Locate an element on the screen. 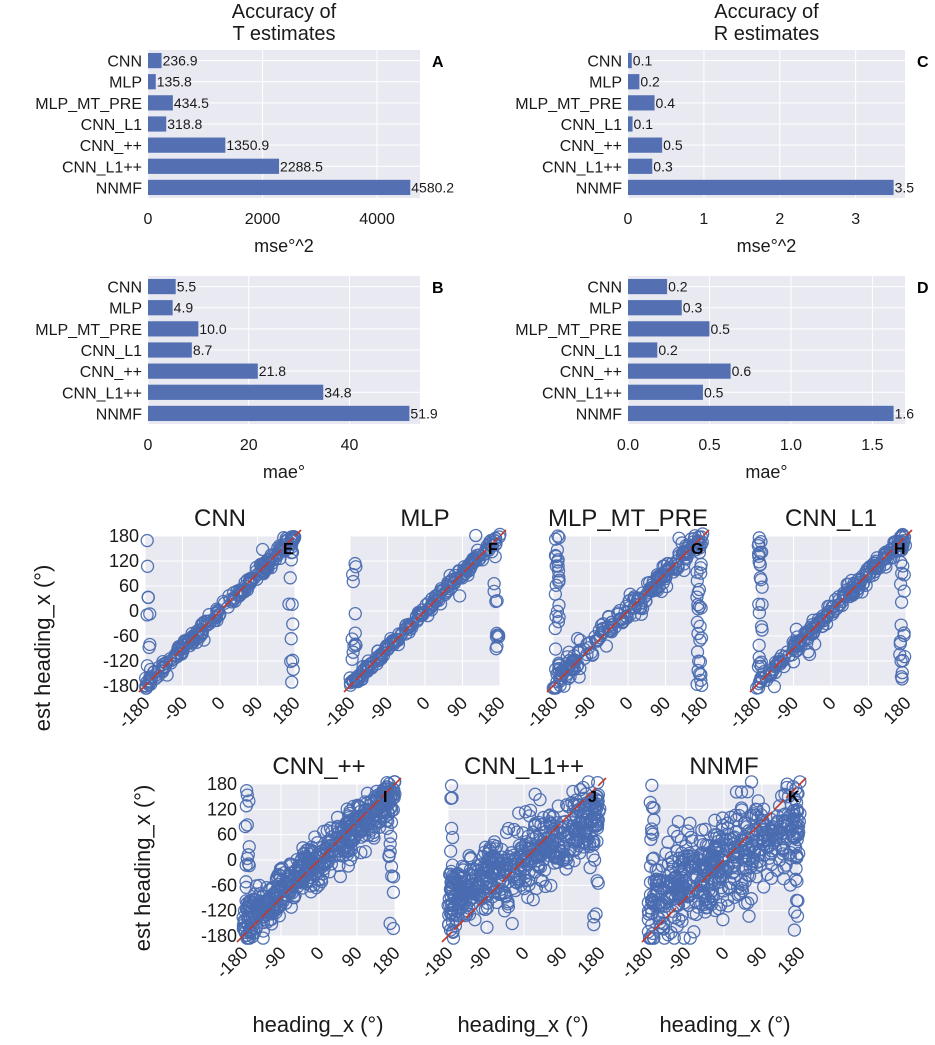 The width and height of the screenshot is (935, 1045). scatter-points is located at coordinates (724, 860).